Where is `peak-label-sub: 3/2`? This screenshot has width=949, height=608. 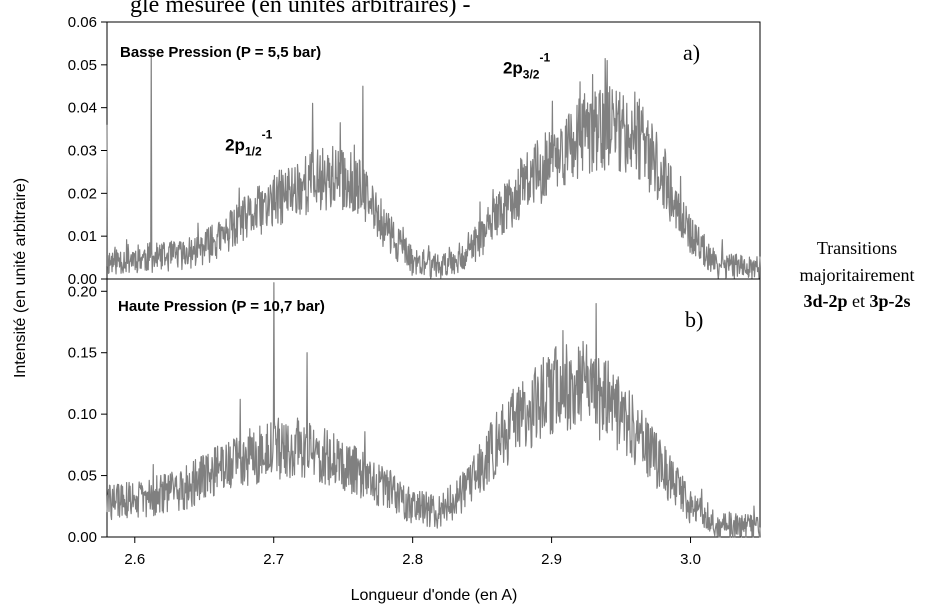 peak-label-sub: 3/2 is located at coordinates (531, 74).